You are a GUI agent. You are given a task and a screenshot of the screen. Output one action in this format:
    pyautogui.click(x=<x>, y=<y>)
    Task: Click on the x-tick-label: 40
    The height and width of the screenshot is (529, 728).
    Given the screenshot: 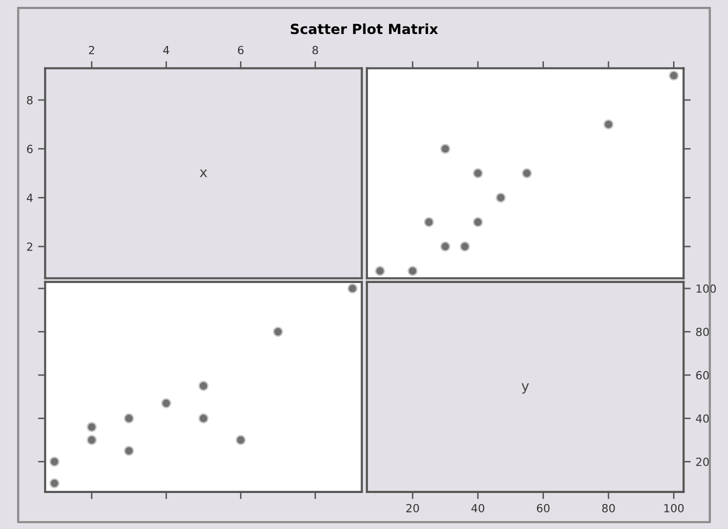 What is the action you would take?
    pyautogui.click(x=477, y=508)
    